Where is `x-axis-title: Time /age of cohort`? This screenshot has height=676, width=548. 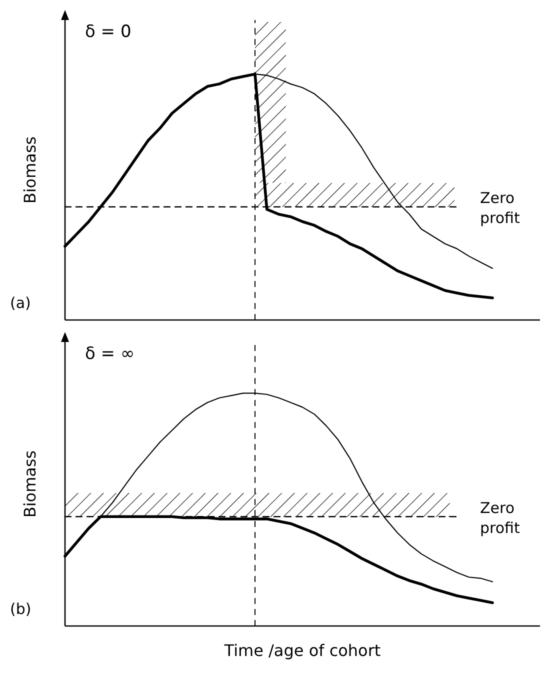
x-axis-title: Time /age of cohort is located at coordinates (302, 650).